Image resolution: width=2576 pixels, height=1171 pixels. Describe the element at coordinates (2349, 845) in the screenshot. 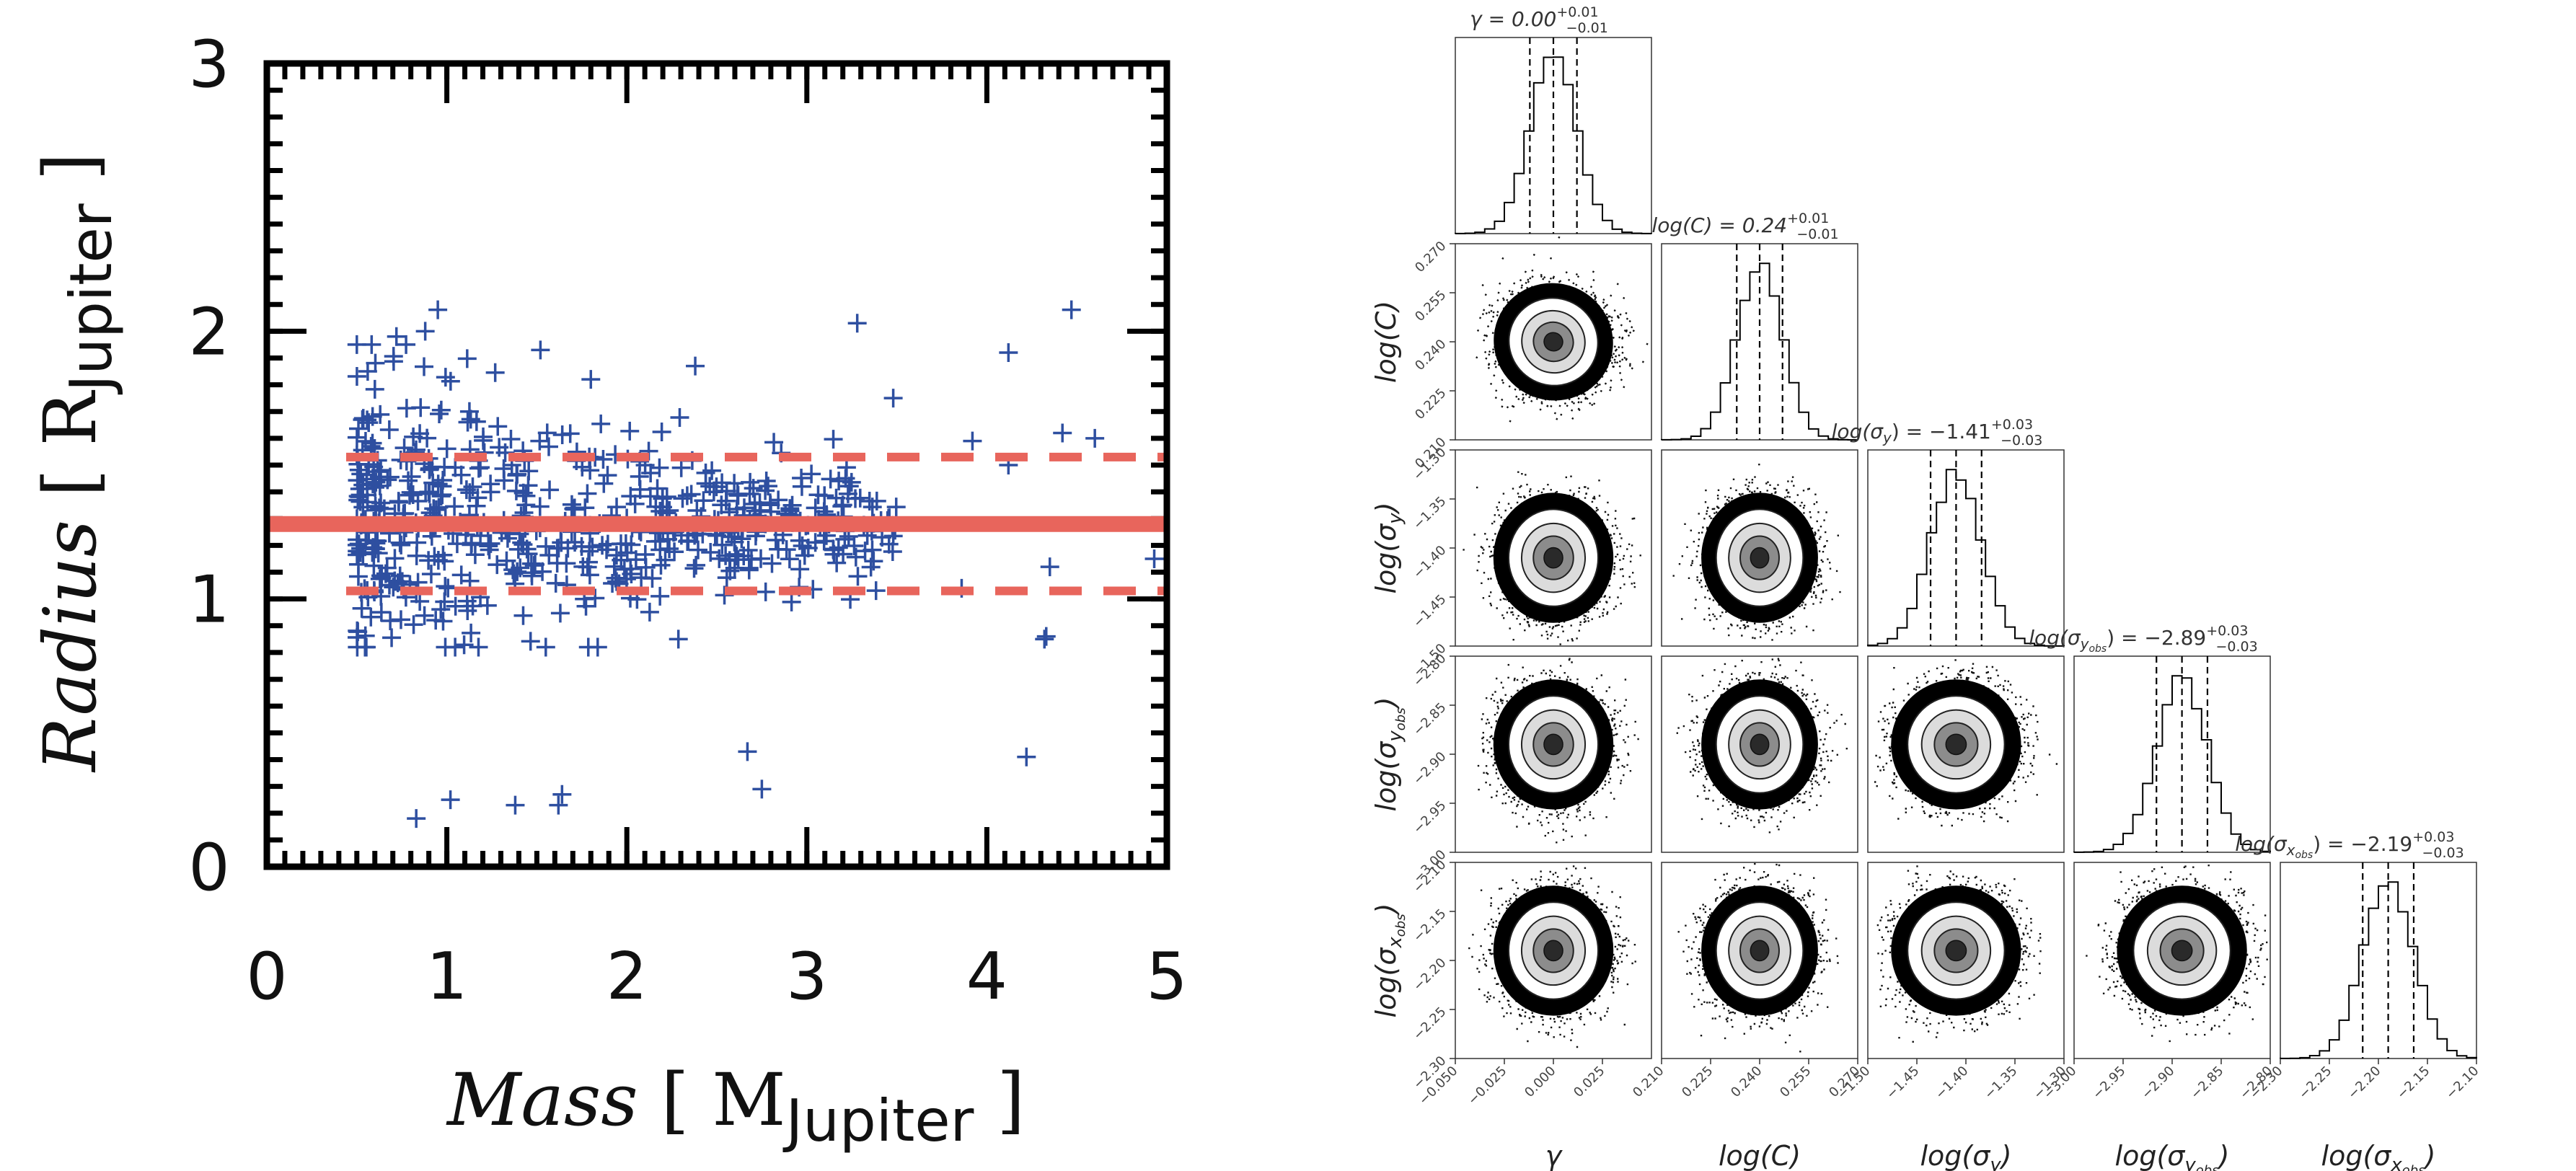

I see `hist-title: log(σxobs) = −2.19+0.03 −0.03` at that location.